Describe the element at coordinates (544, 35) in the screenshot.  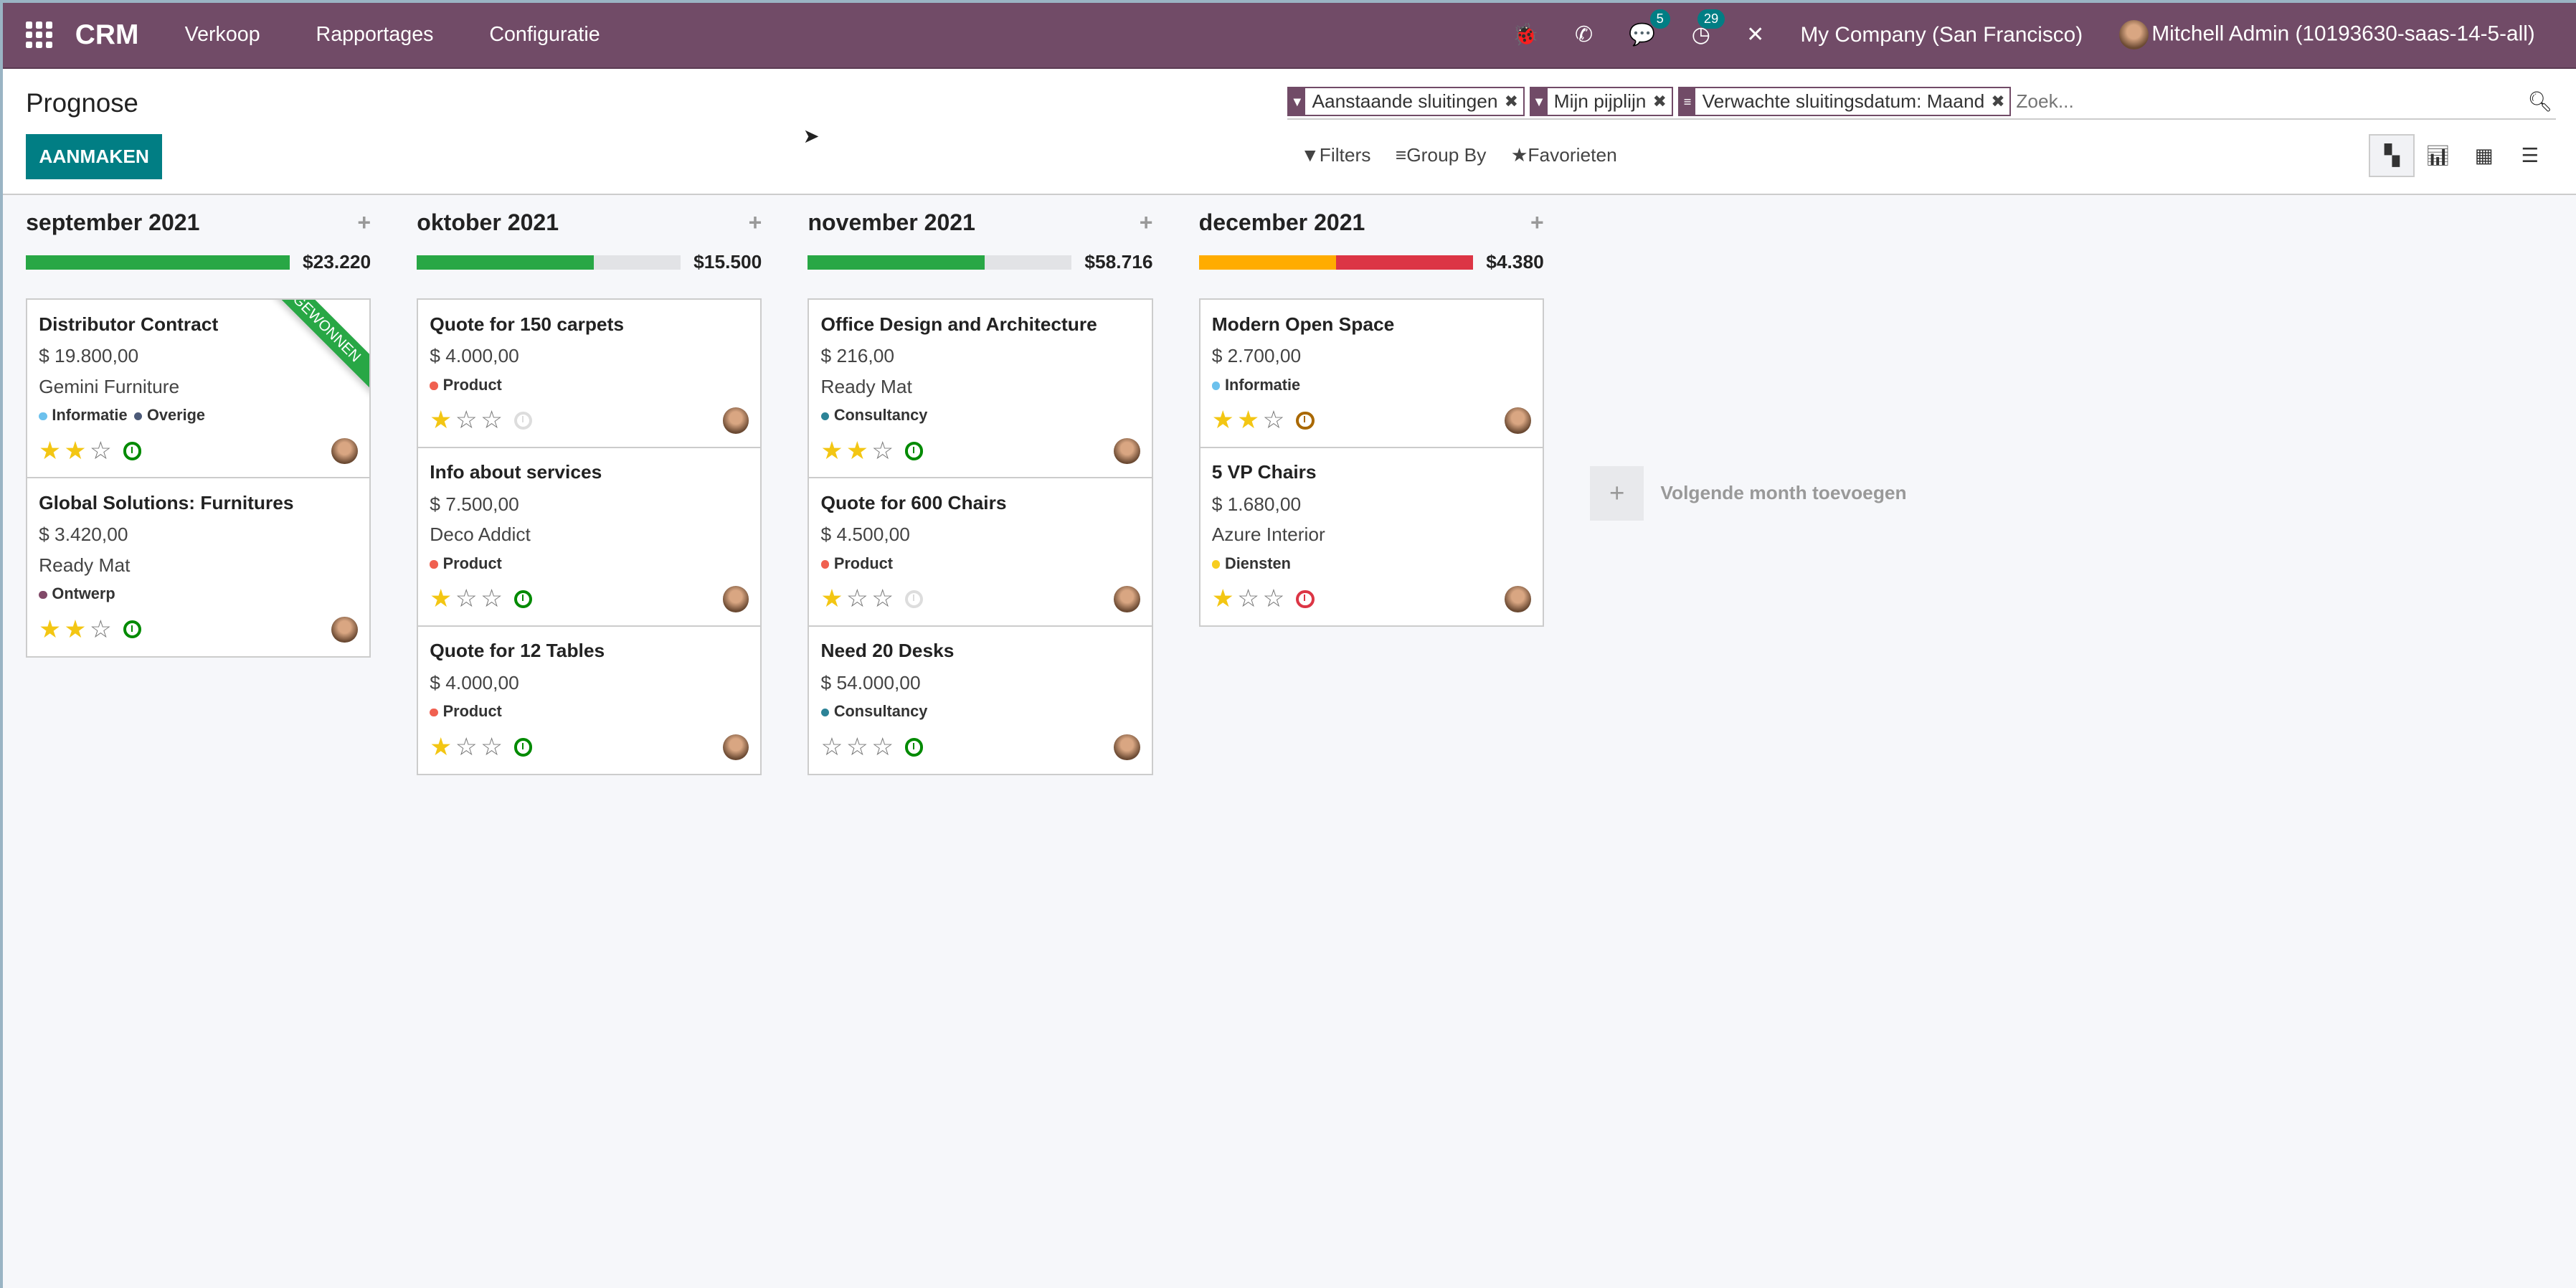
I see `menu-configuratie: Configuratie` at that location.